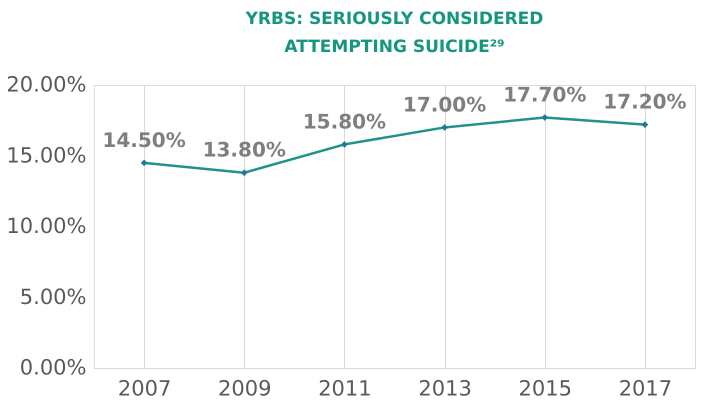 The width and height of the screenshot is (707, 404). I want to click on chart-title: YRBS: SERIOUSLY CONSIDERED ATTEMPTING SUICIDE²⁹, so click(394, 33).